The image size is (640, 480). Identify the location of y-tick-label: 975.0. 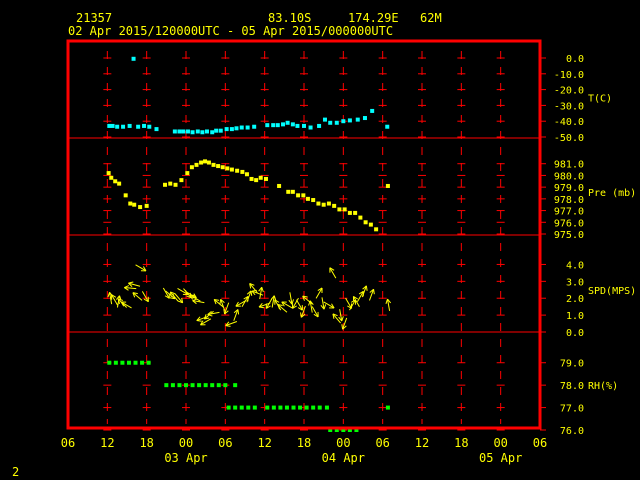
(569, 235).